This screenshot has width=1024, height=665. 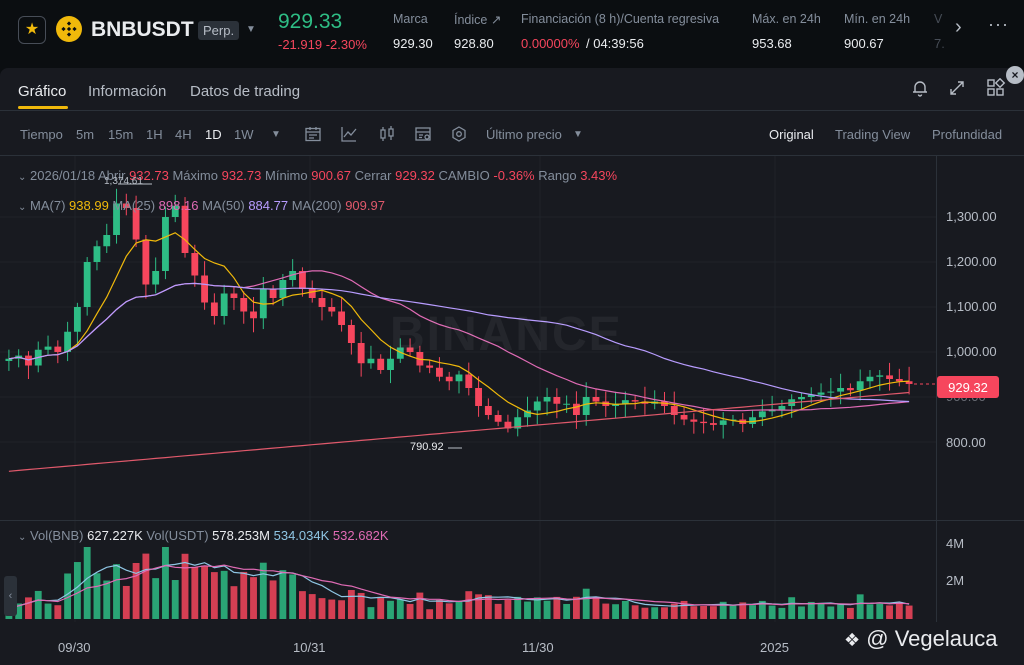 I want to click on calendar-icon, so click(x=313, y=136).